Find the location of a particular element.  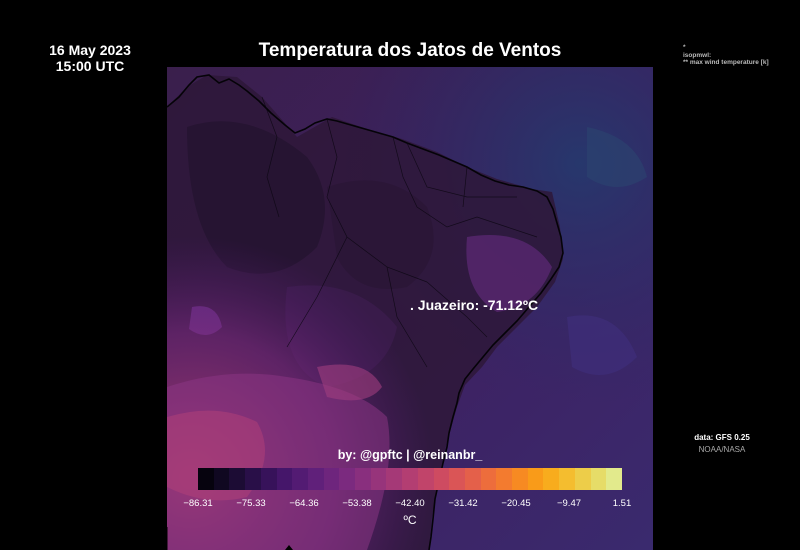

author-credit: by: @gpftc | @reinanbr_ is located at coordinates (410, 455).